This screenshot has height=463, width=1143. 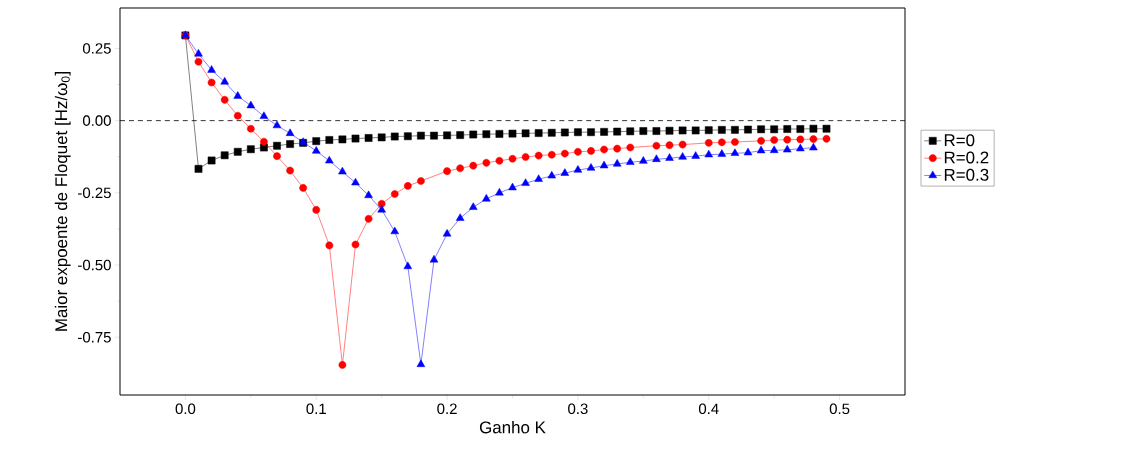 I want to click on legend-label: R=0.3, so click(x=966, y=174).